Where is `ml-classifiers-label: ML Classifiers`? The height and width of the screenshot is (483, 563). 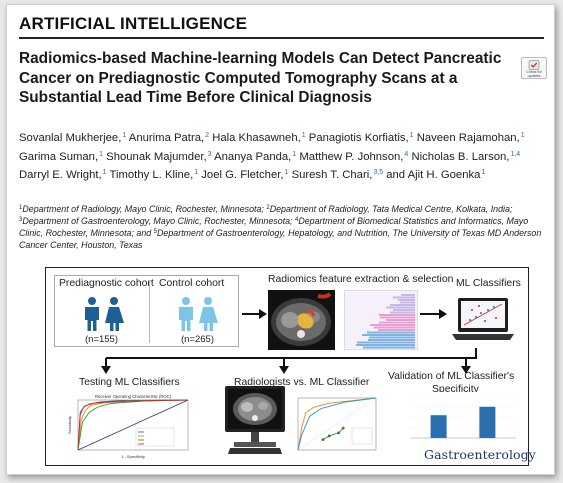
ml-classifiers-label: ML Classifiers is located at coordinates (488, 283).